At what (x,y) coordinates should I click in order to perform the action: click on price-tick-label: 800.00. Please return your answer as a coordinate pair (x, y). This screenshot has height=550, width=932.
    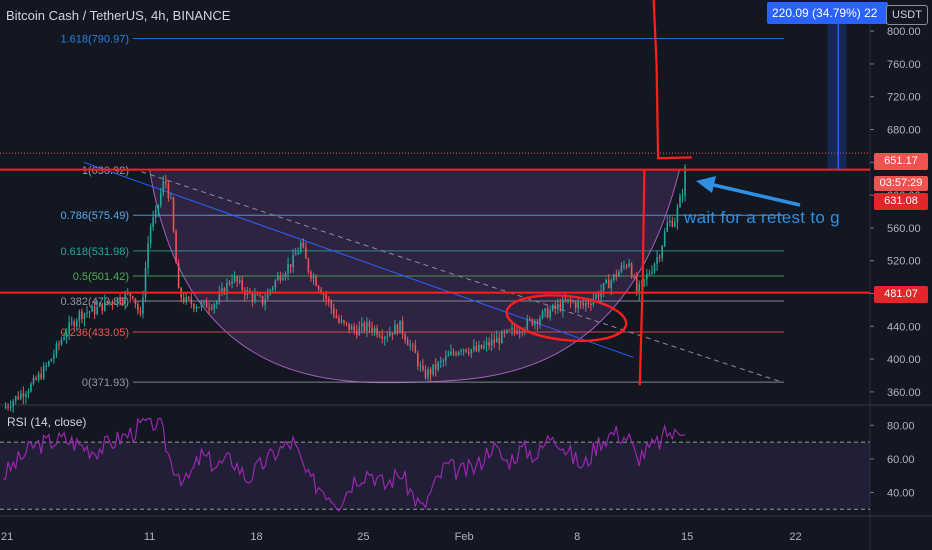
    Looking at the image, I should click on (904, 32).